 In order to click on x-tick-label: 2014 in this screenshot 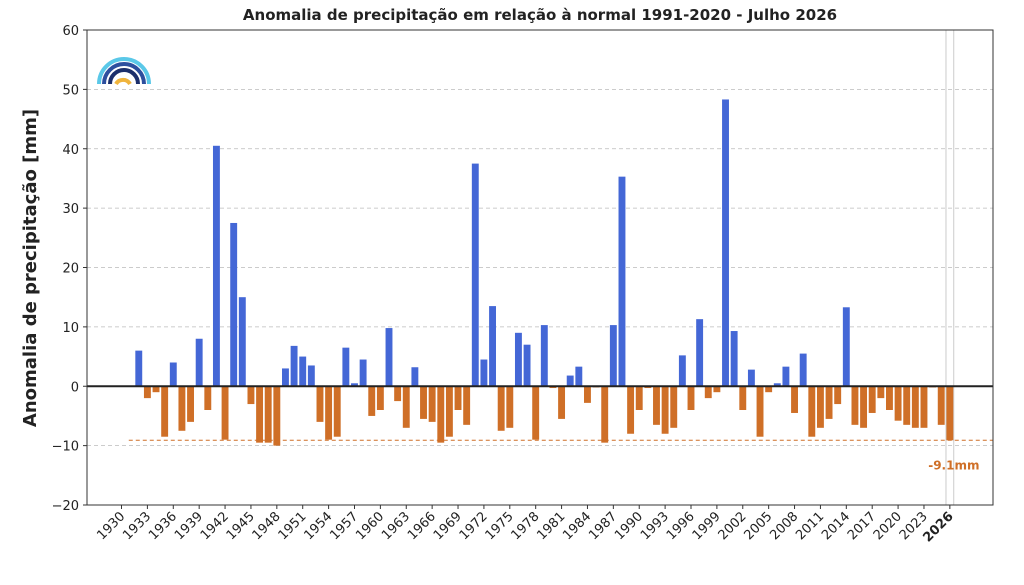, I will do `click(836, 526)`.